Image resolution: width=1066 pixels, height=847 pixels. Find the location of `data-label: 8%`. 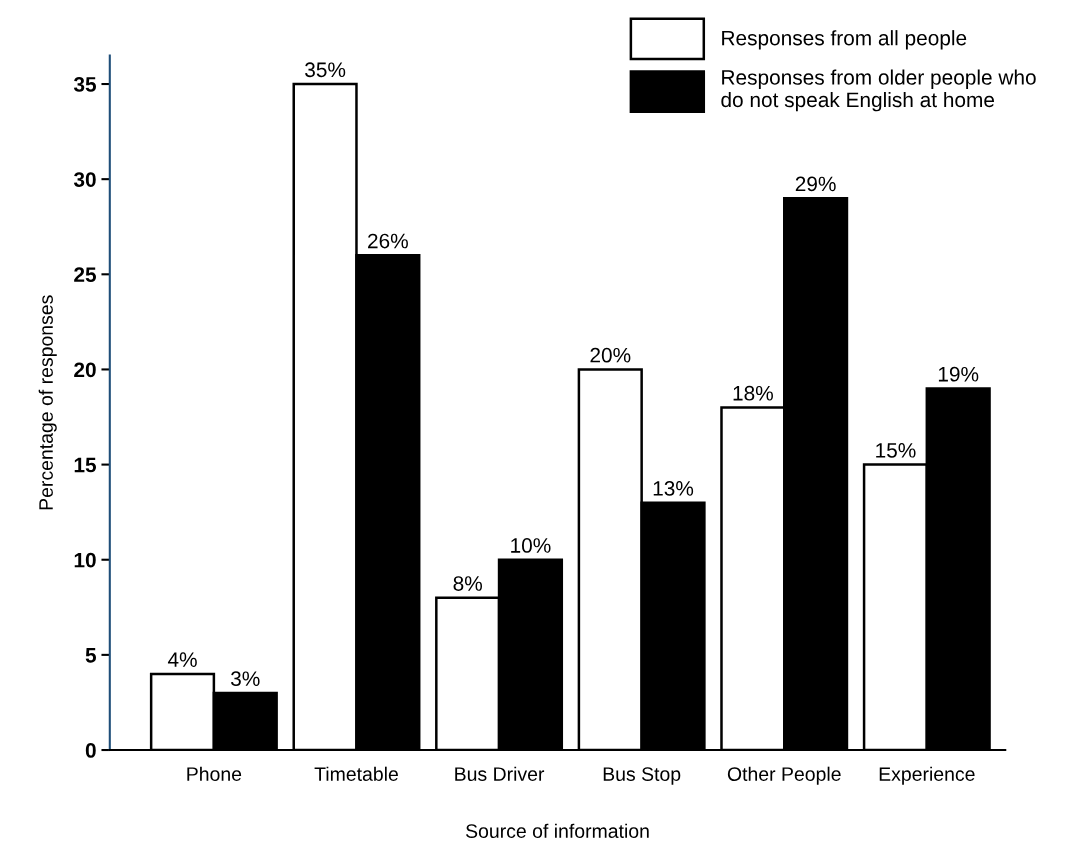

data-label: 8% is located at coordinates (467, 583).